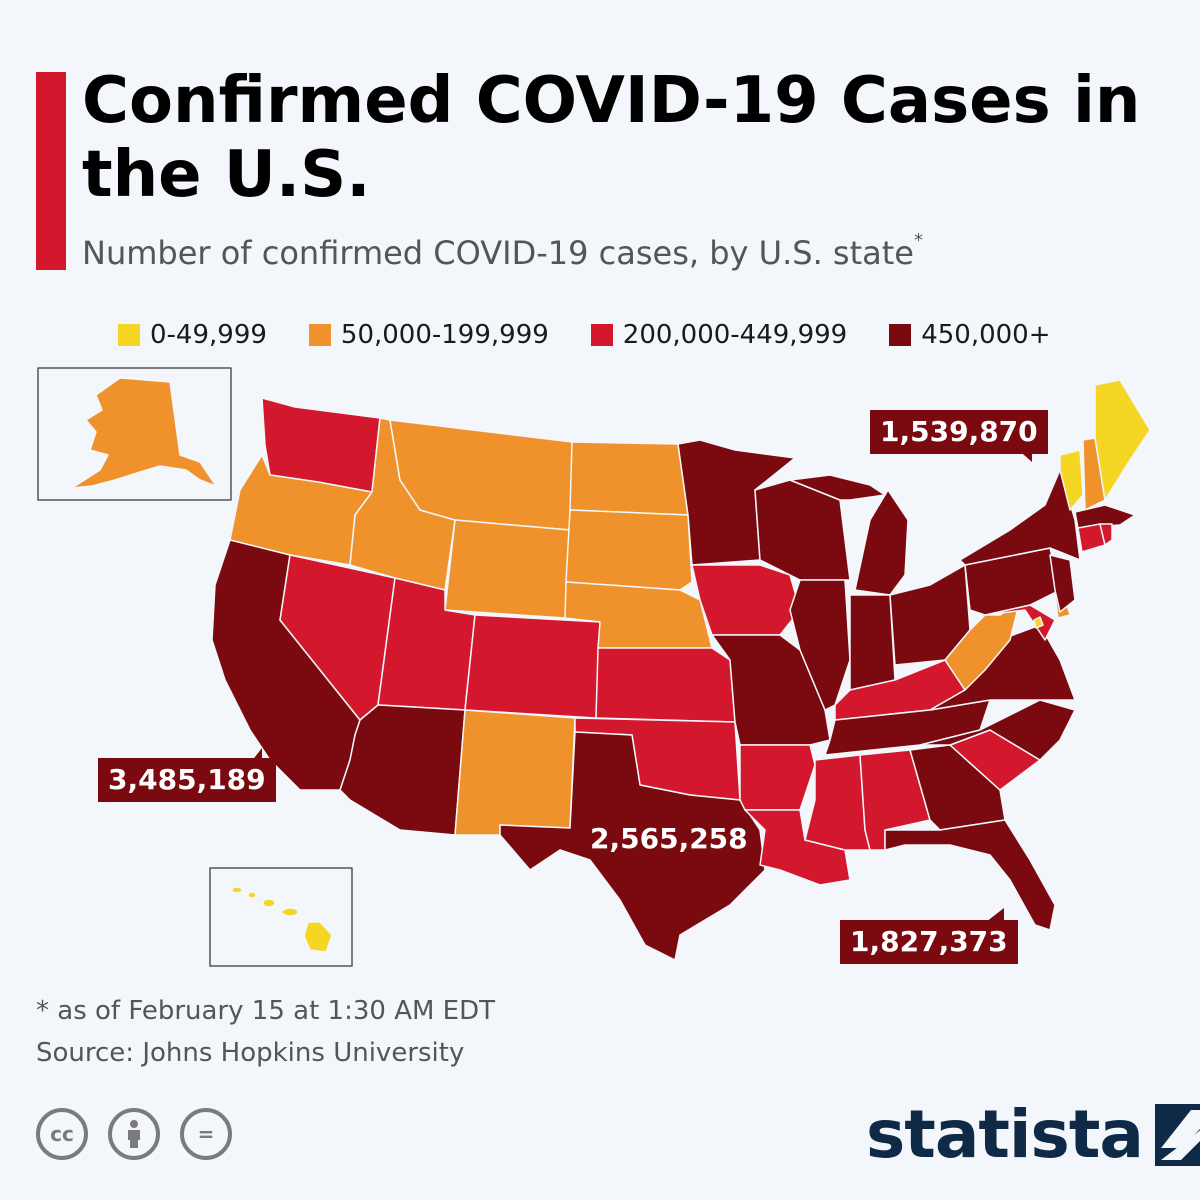  I want to click on alaska-inset-frame, so click(134, 434).